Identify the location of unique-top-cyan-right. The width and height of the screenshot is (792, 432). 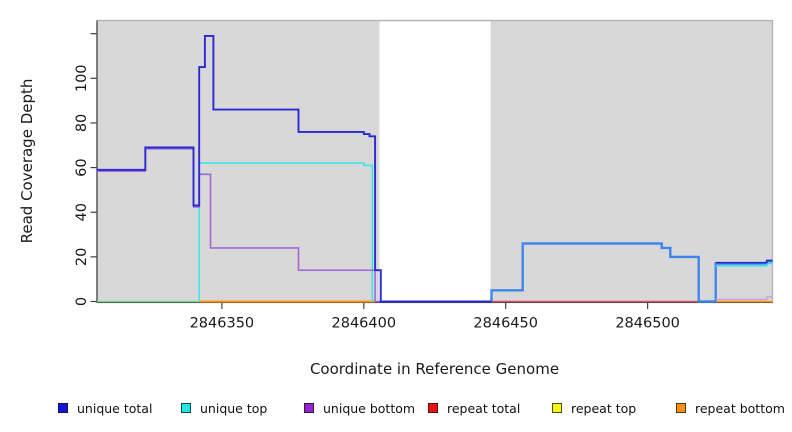
(744, 264).